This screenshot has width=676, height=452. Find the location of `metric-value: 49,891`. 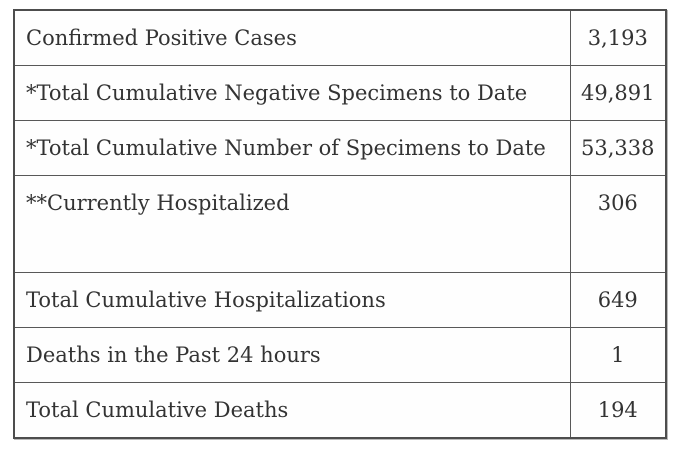

metric-value: 49,891 is located at coordinates (618, 93).